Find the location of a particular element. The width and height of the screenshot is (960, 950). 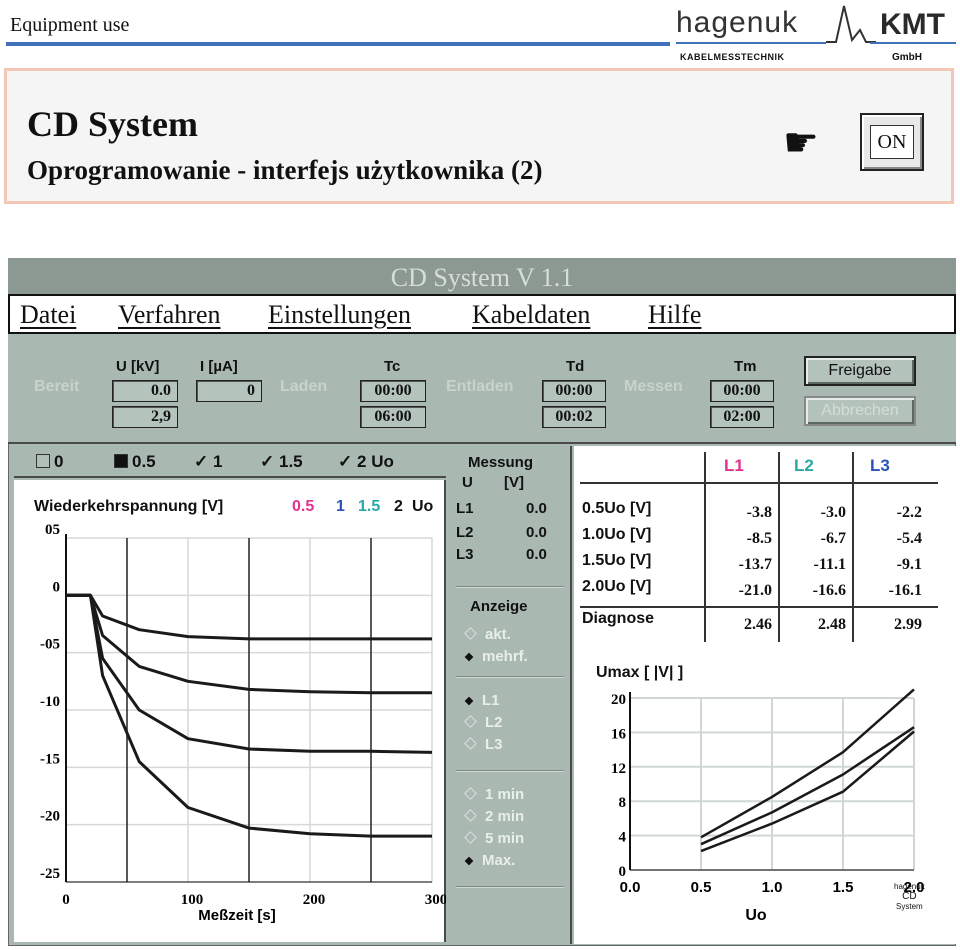

radio-l3: L3 is located at coordinates (483, 744).